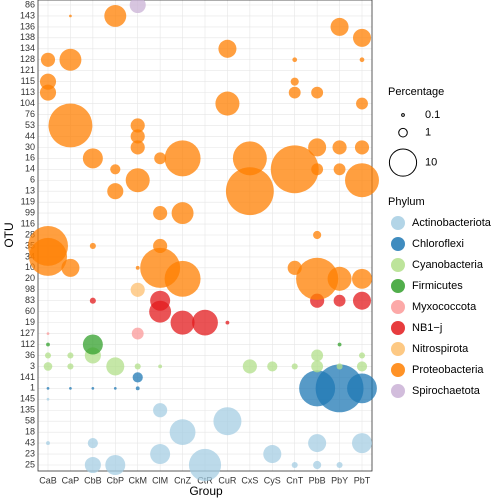 Image resolution: width=494 pixels, height=500 pixels. I want to click on y-tick-label: 16, so click(30, 158).